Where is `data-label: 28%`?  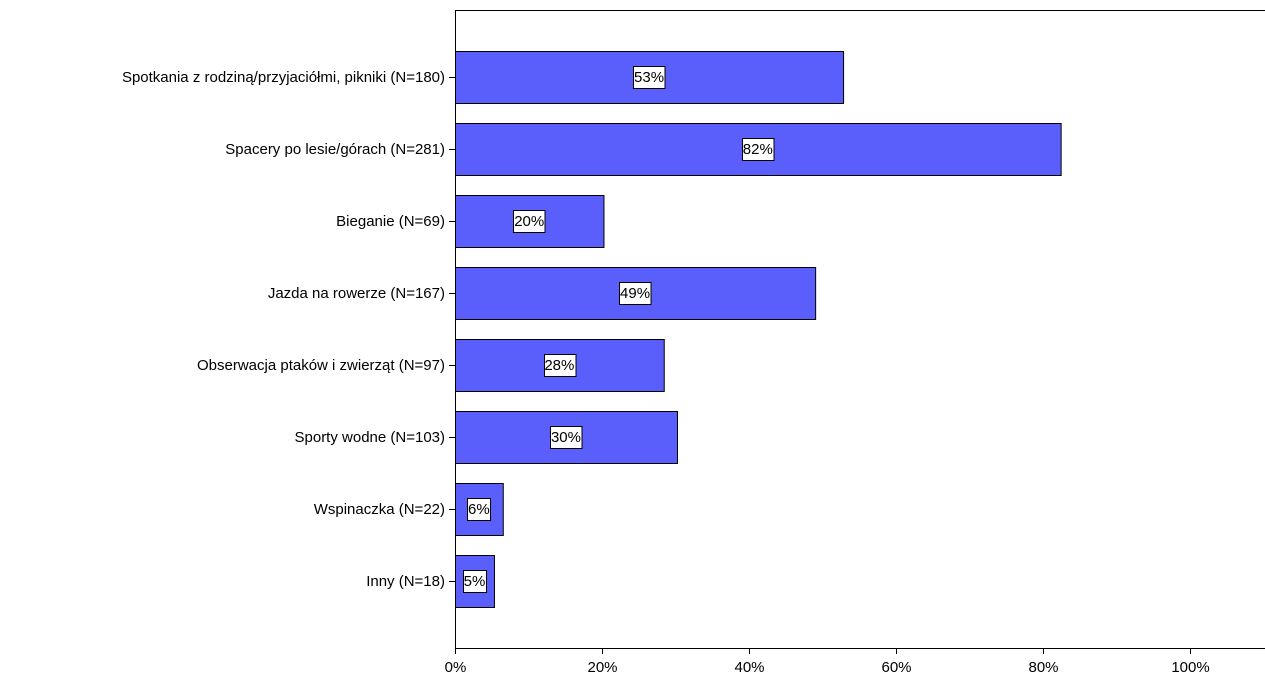
data-label: 28% is located at coordinates (559, 365).